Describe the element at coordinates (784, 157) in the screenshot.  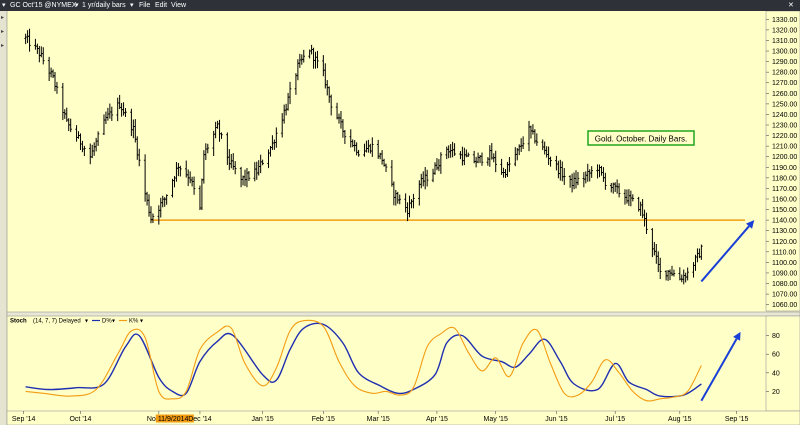
I see `price-tick-label: 1200.00` at that location.